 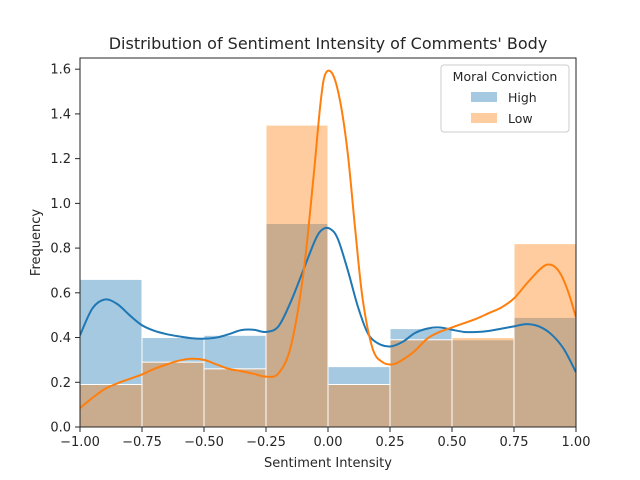 I want to click on legend-title: Moral Conviction, so click(x=505, y=76).